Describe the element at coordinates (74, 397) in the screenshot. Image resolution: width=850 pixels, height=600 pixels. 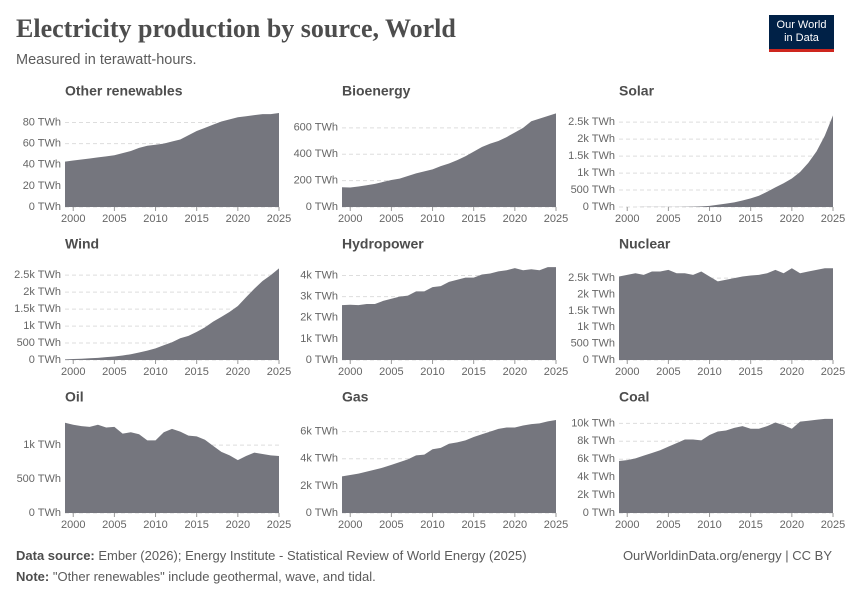
I see `panel-title: Oil` at that location.